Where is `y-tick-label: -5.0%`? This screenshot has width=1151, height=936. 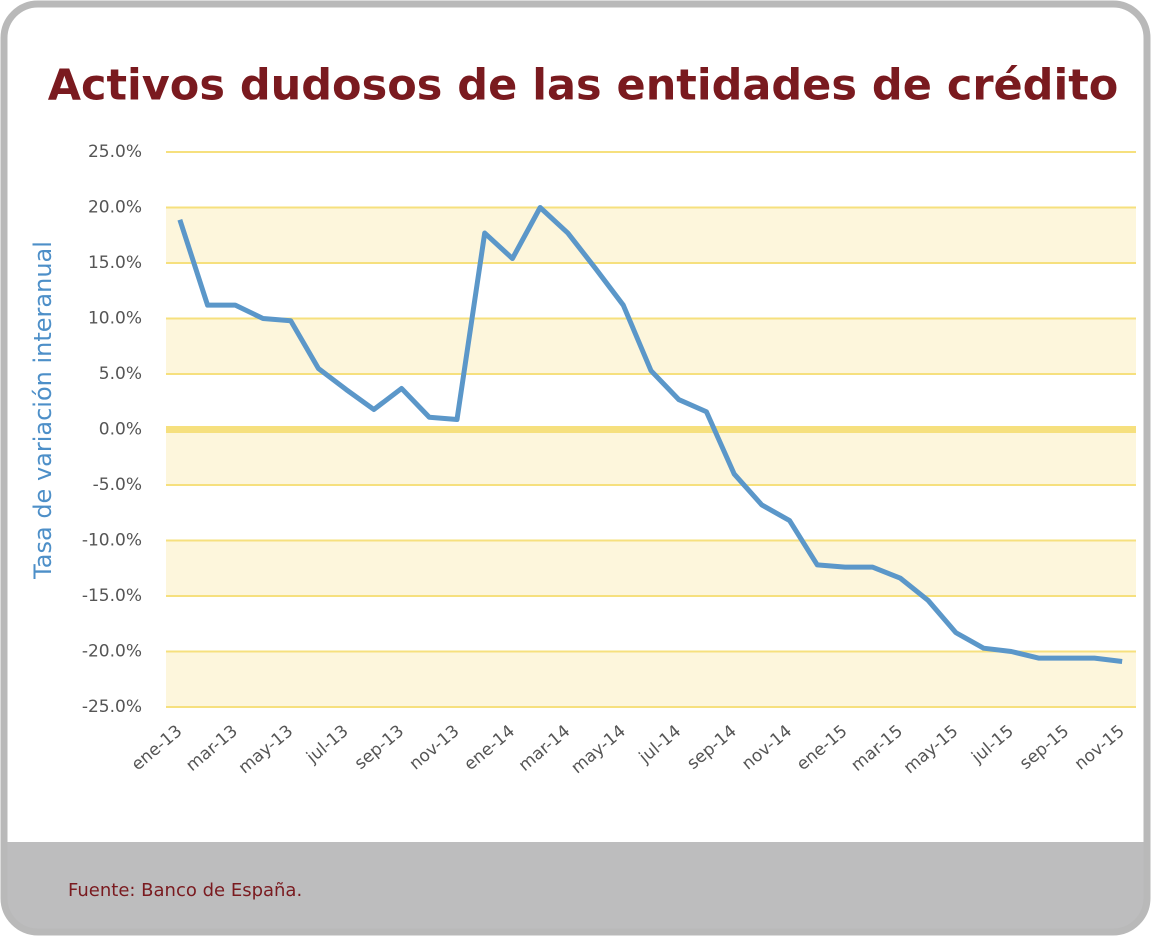 y-tick-label: -5.0% is located at coordinates (117, 485).